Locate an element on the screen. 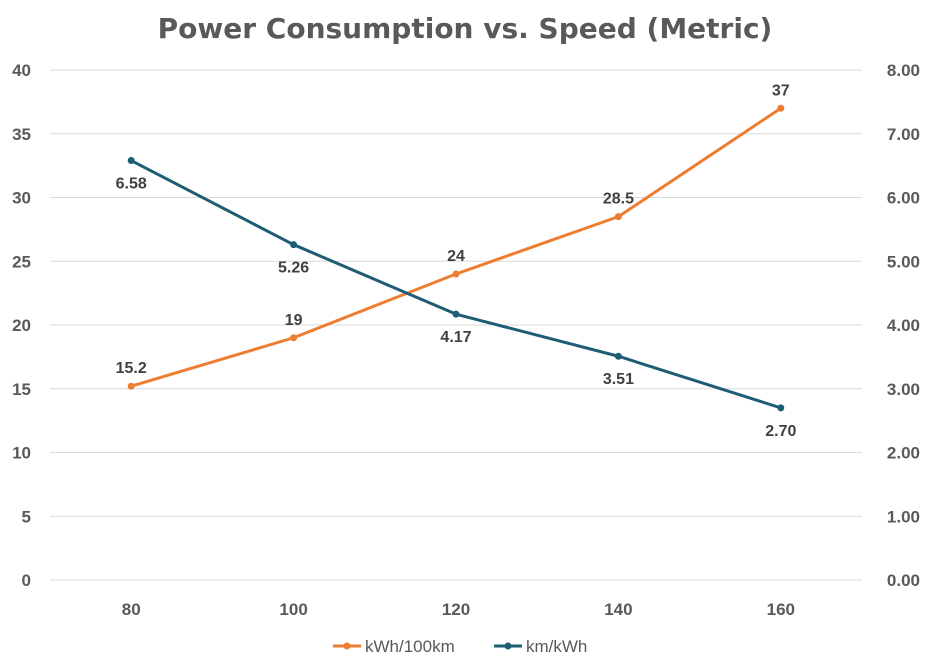  data-label: 5.26 is located at coordinates (293, 268).